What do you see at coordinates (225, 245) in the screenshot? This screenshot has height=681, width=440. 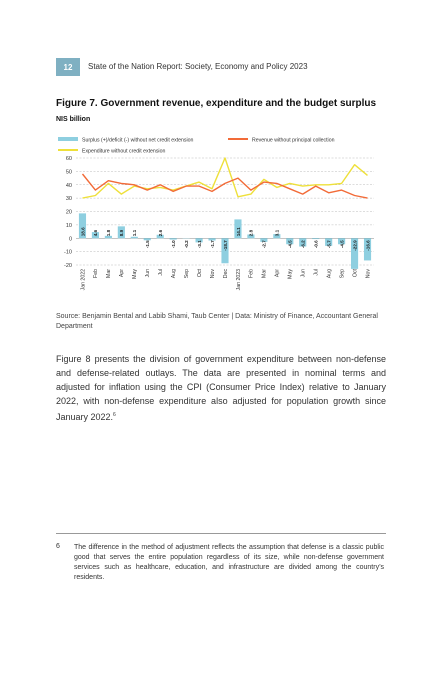 I see `bar-data-label: -18.7` at bounding box center [225, 245].